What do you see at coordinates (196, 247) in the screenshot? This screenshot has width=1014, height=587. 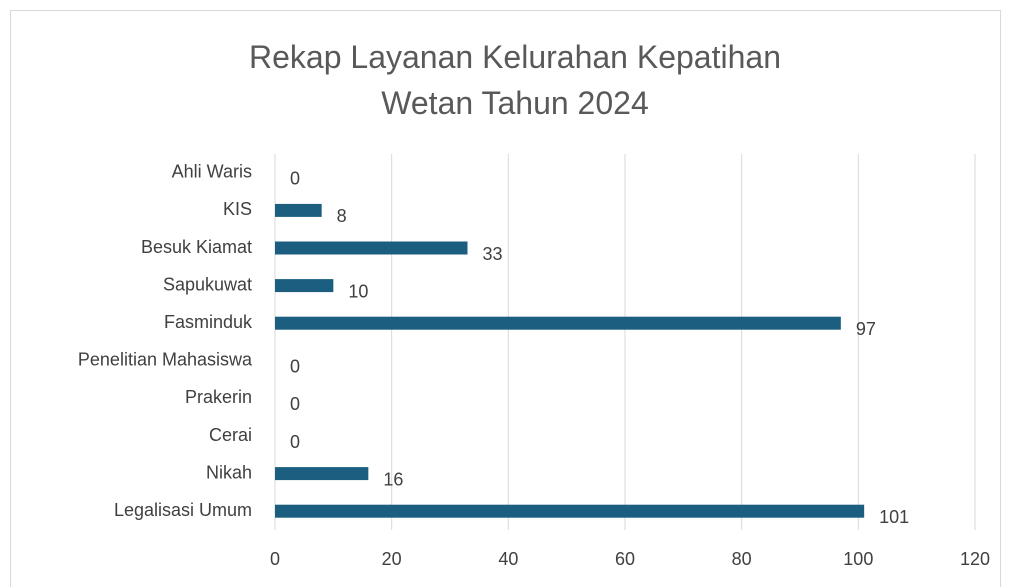 I see `y-tick-label: Besuk Kiamat` at bounding box center [196, 247].